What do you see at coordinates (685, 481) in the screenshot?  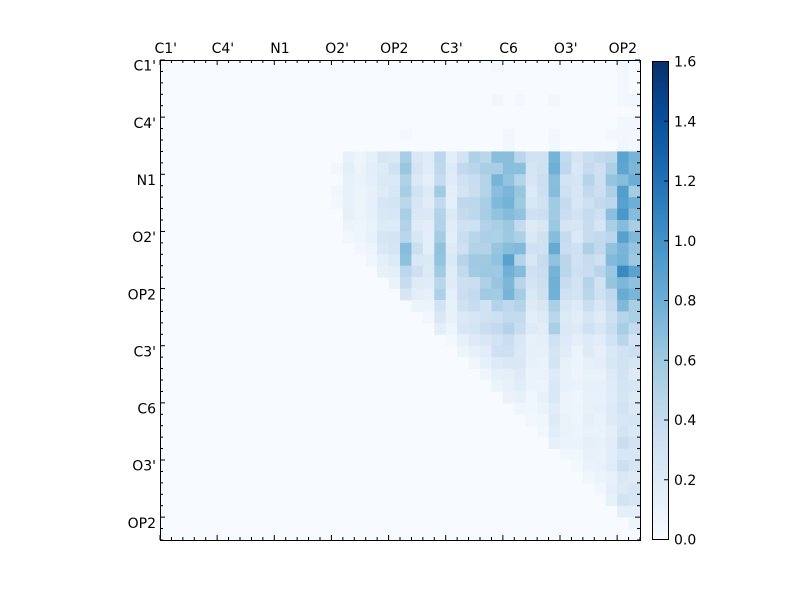 I see `colorbar-tick-label: 0.2` at bounding box center [685, 481].